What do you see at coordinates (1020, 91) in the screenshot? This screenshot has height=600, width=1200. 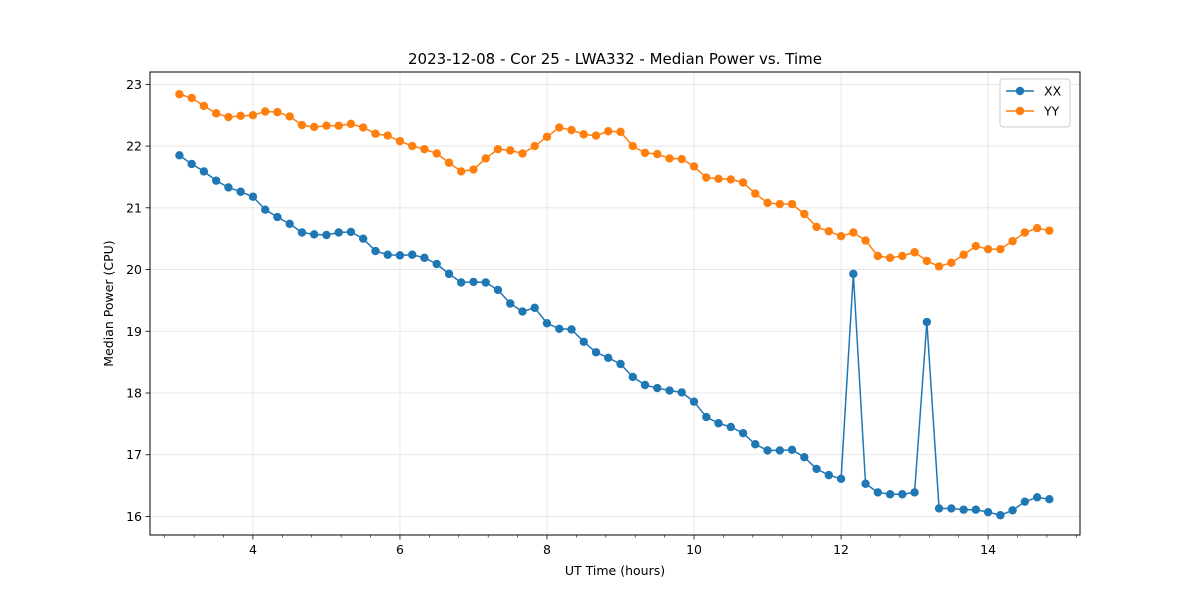 I see `legend-marker-xx` at bounding box center [1020, 91].